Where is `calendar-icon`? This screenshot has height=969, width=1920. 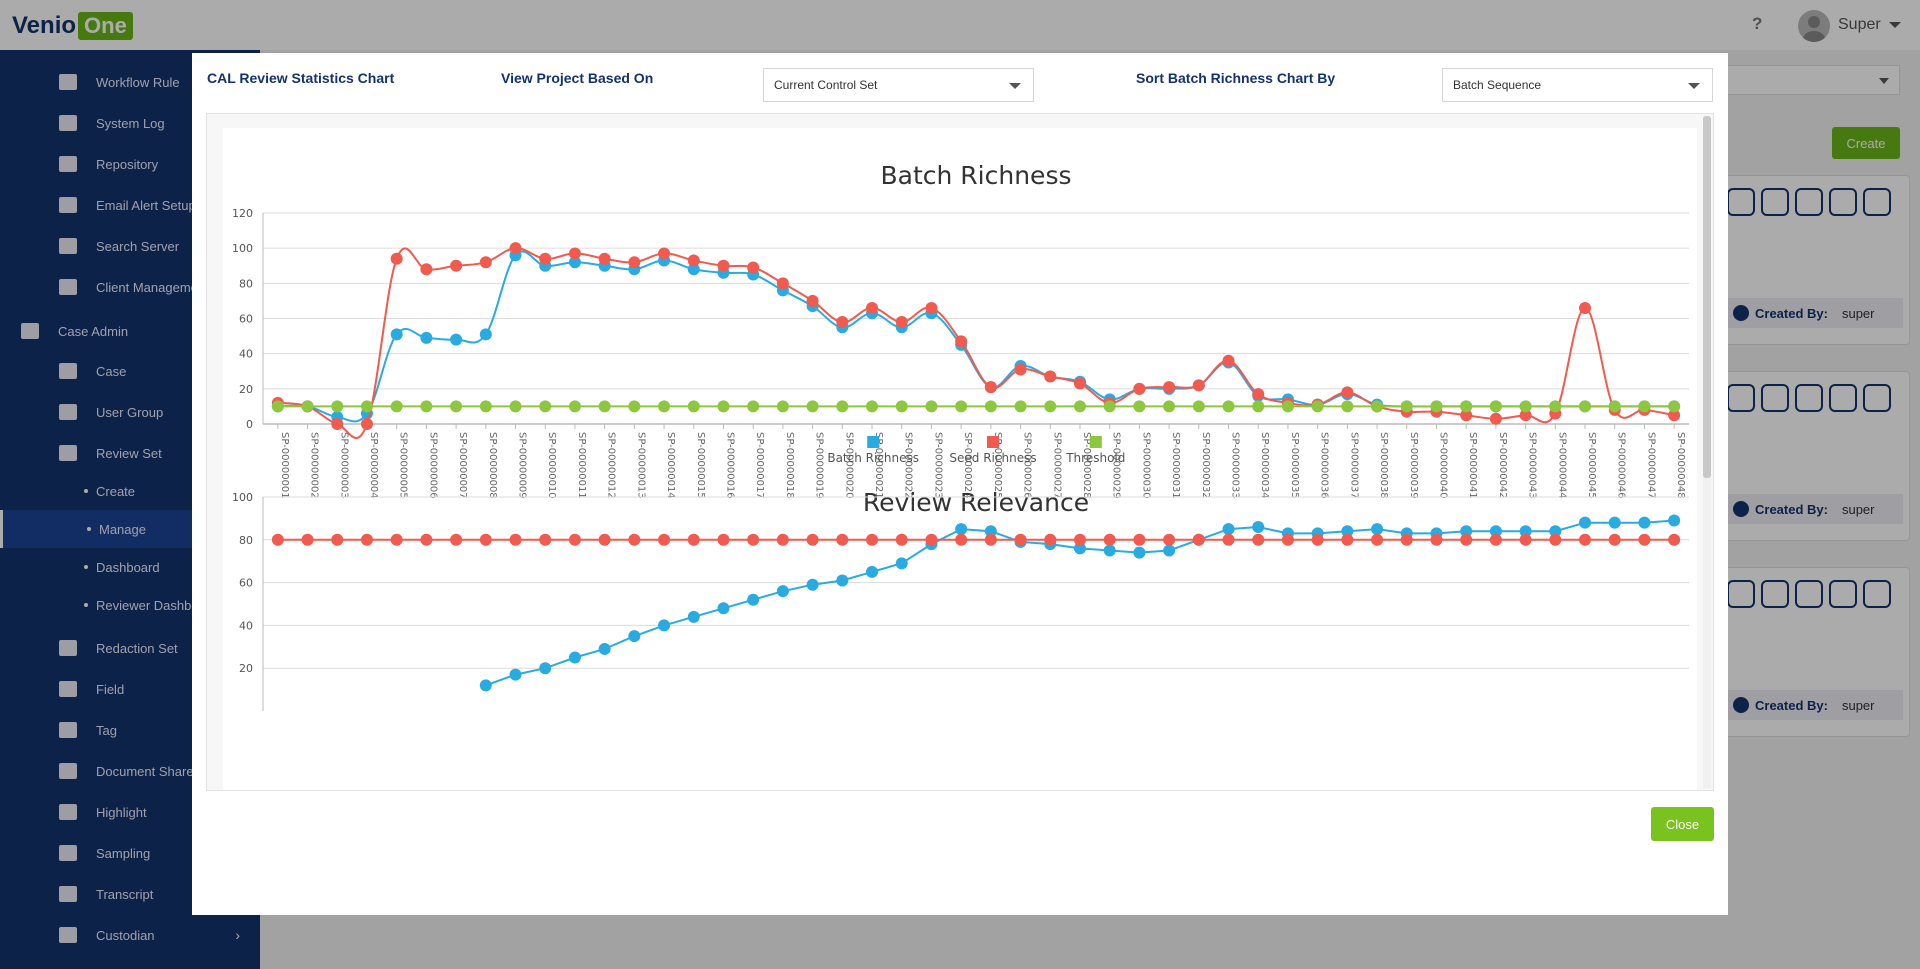
calendar-icon is located at coordinates (68, 689).